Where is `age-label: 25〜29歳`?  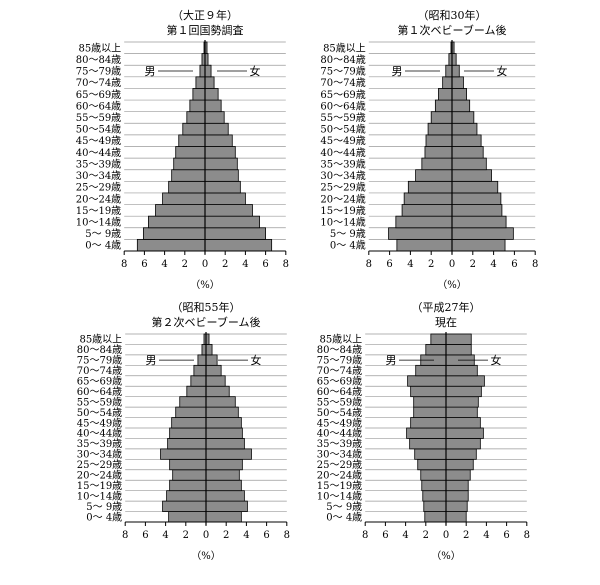
age-label: 25〜29歳 is located at coordinates (99, 465).